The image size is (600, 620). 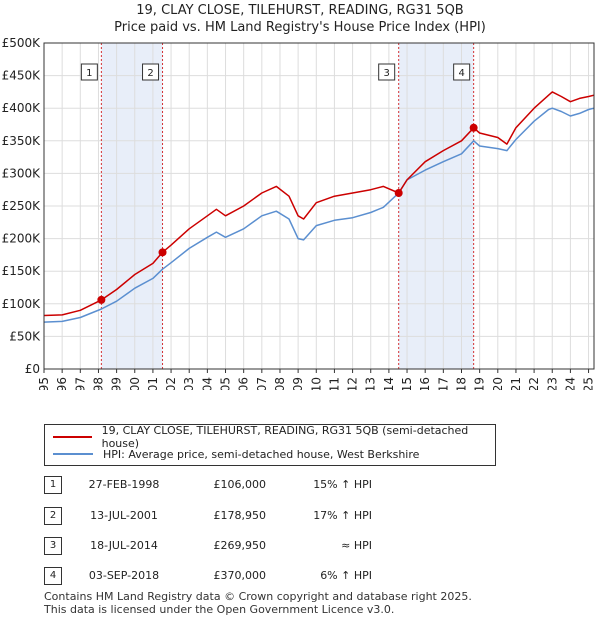 I want to click on y-tick-label: £500K, so click(x=22, y=43).